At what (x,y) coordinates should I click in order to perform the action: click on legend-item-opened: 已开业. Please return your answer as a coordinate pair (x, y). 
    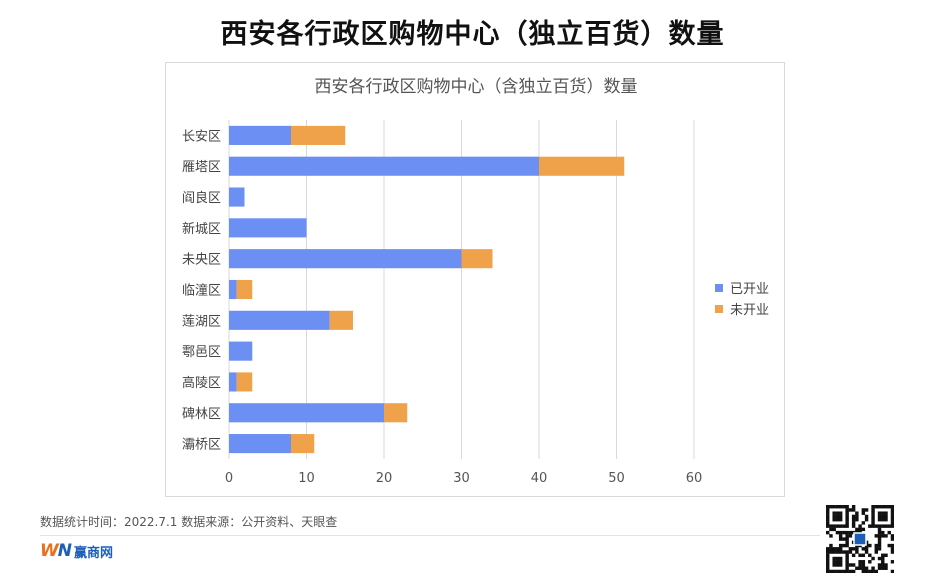
    Looking at the image, I should click on (742, 287).